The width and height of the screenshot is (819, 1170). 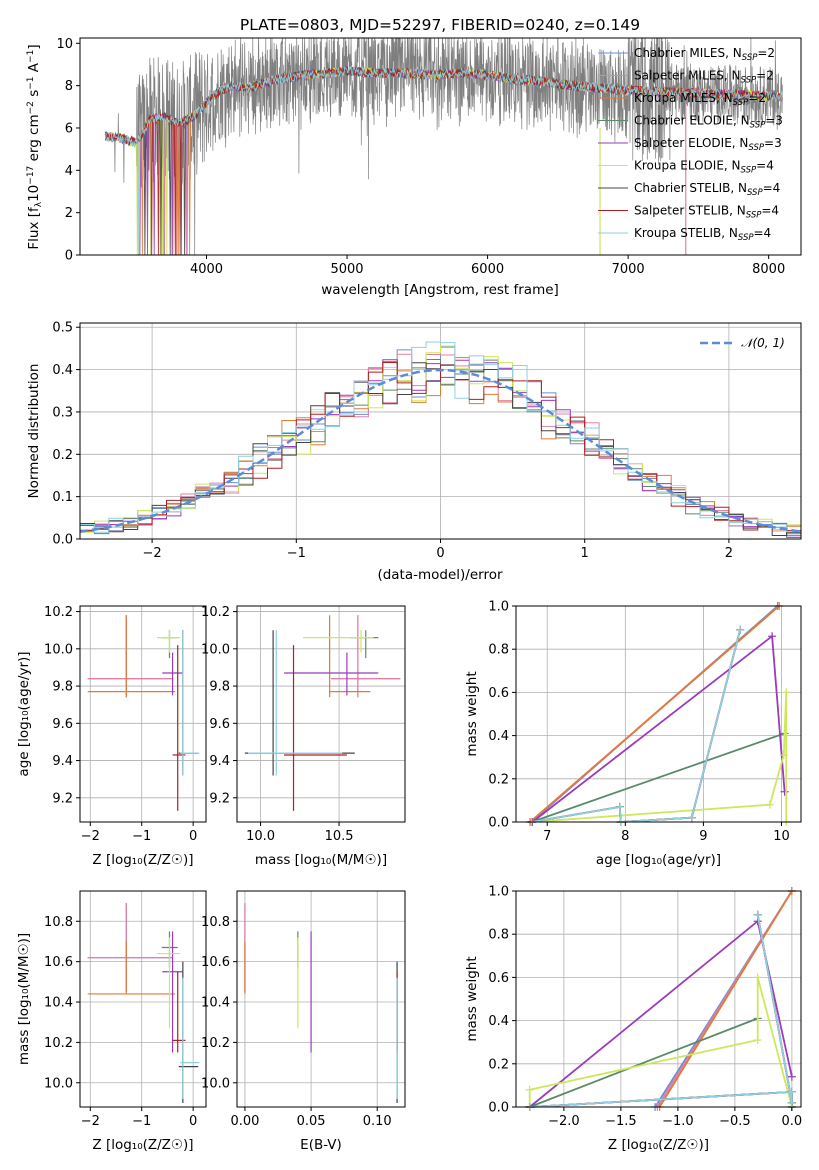 What do you see at coordinates (215, 962) in the screenshot?
I see `y-tick-label: 10.6` at bounding box center [215, 962].